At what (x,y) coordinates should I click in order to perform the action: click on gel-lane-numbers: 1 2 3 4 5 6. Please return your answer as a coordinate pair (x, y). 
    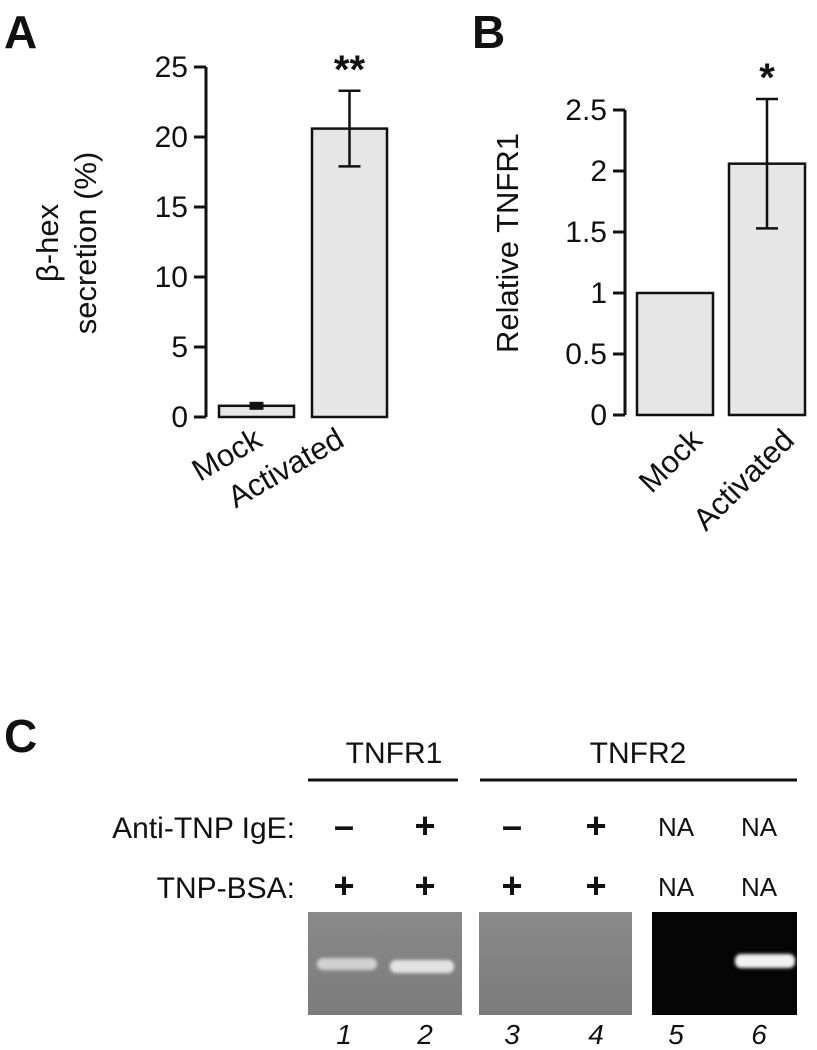
    Looking at the image, I should click on (551, 1034).